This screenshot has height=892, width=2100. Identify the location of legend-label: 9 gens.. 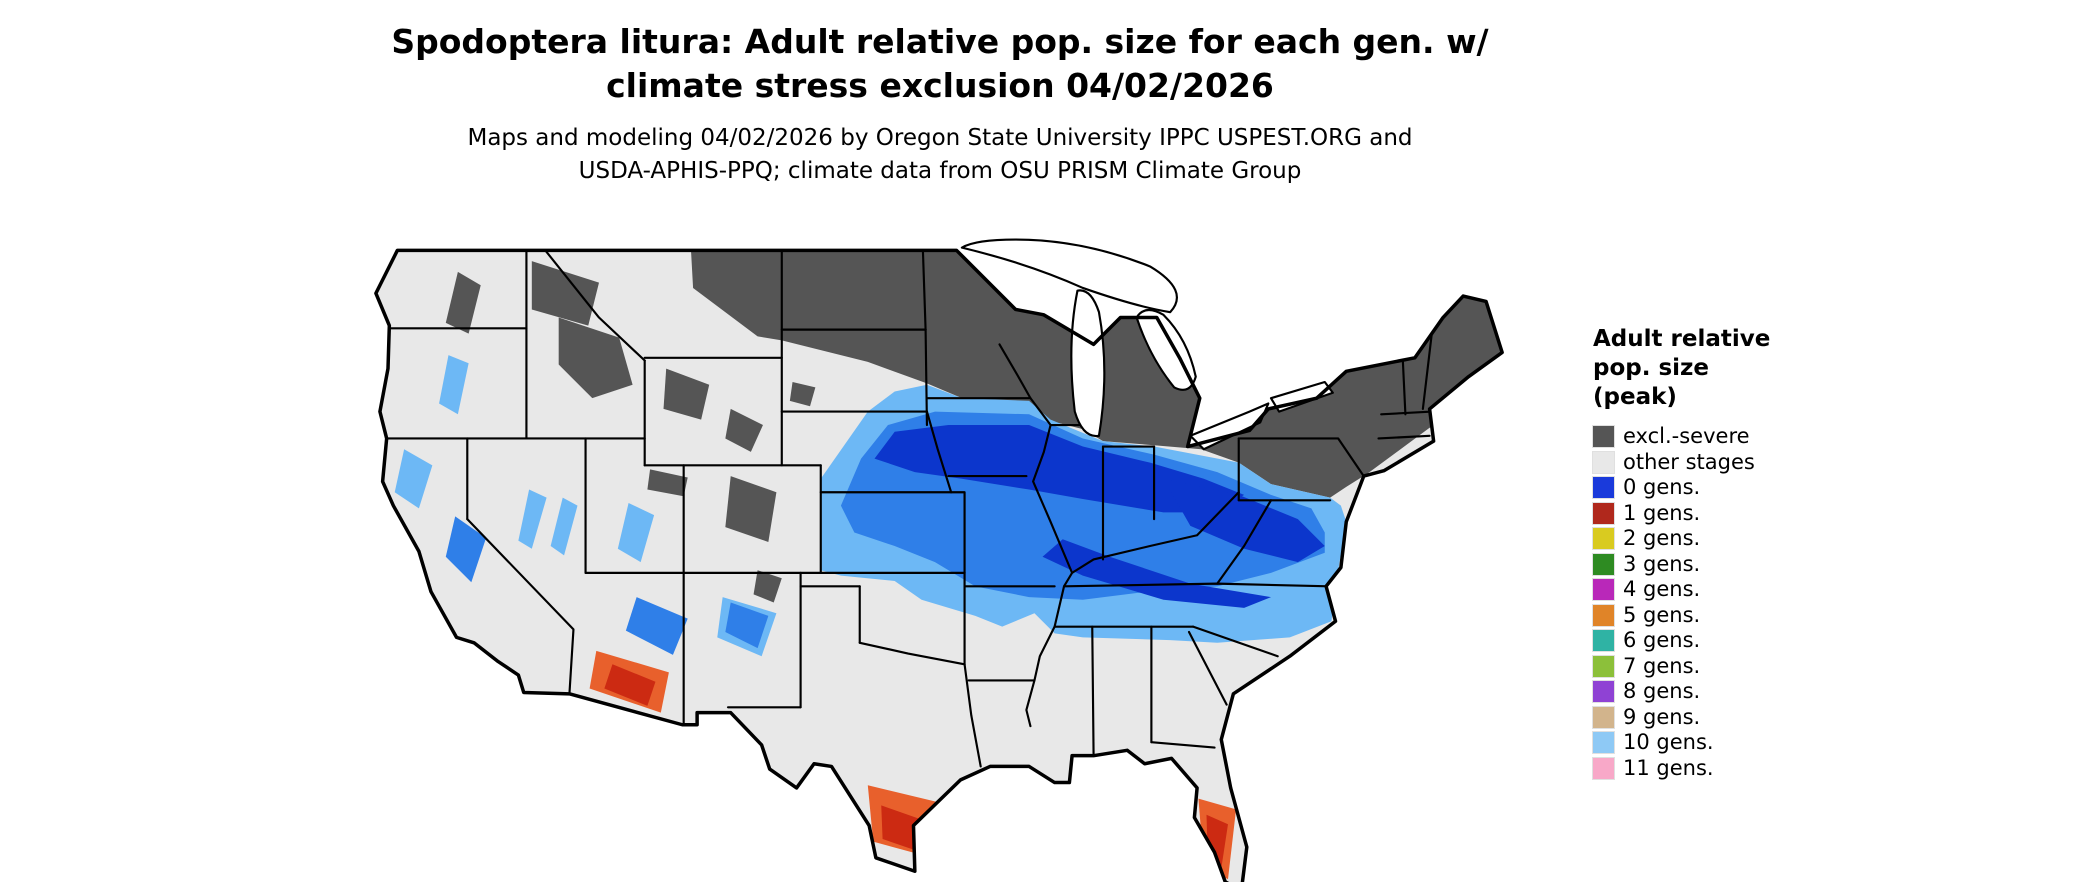
(1662, 716).